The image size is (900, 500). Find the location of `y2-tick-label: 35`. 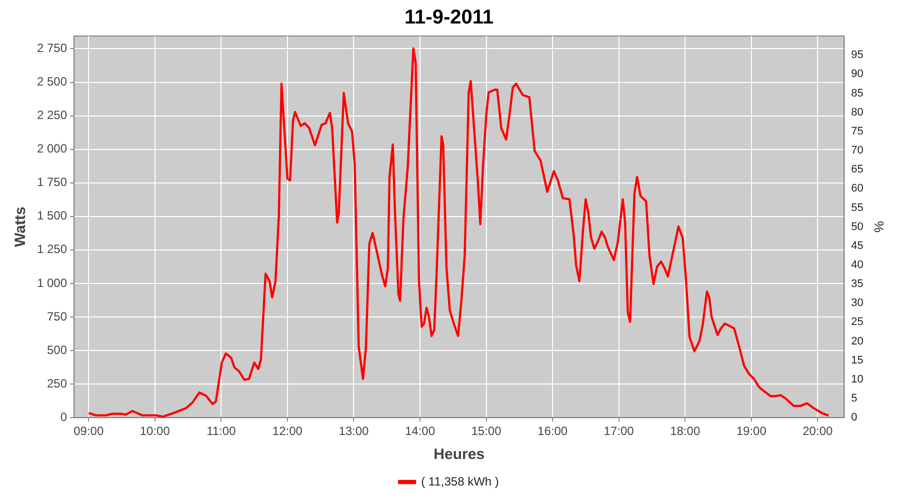

y2-tick-label: 35 is located at coordinates (857, 284).